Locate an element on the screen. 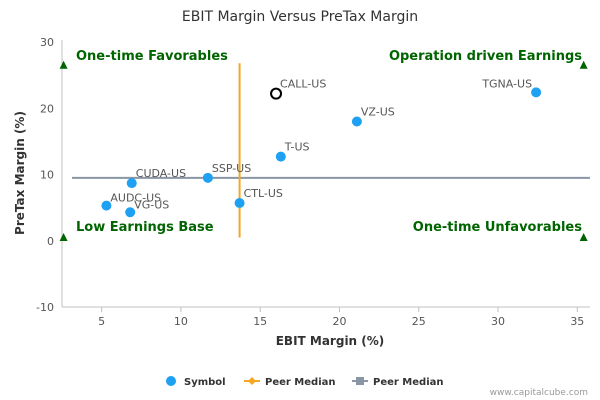 This screenshot has height=400, width=600. legend: Symbol Peer Median Peer Median is located at coordinates (305, 382).